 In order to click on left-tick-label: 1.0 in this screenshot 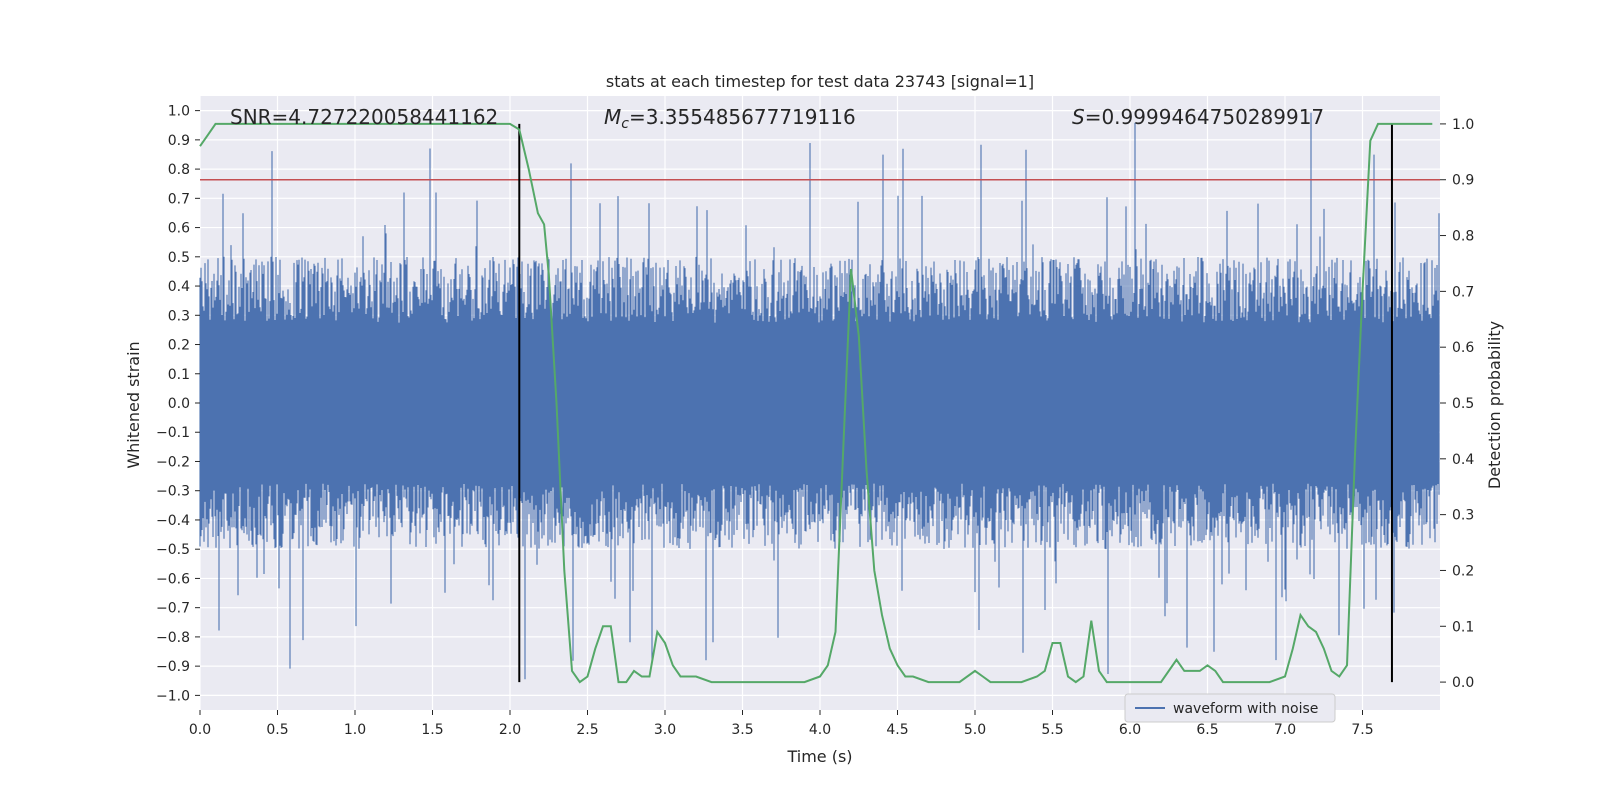, I will do `click(179, 112)`.